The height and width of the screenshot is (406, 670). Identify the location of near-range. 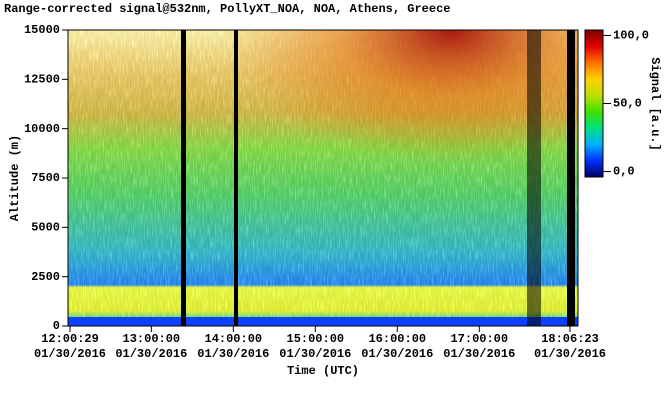
(323, 321).